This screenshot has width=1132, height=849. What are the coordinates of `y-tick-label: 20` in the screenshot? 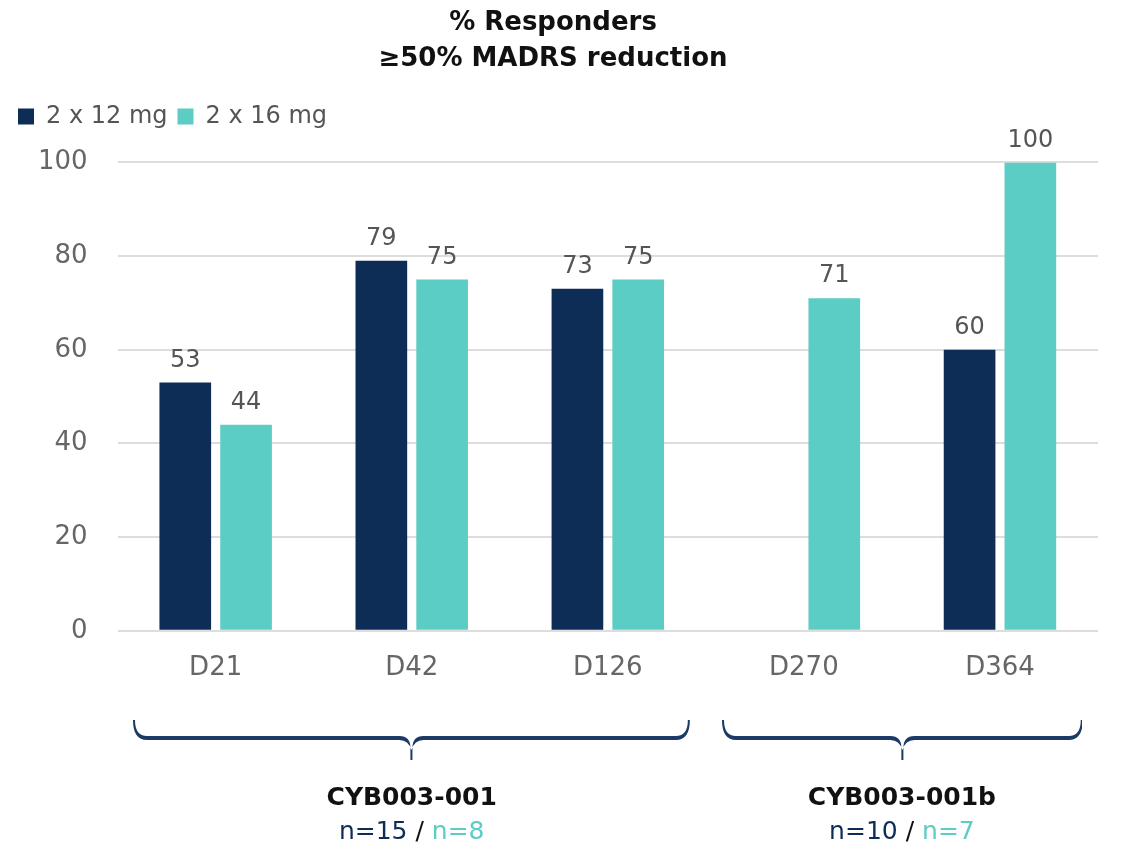 It's located at (71, 534).